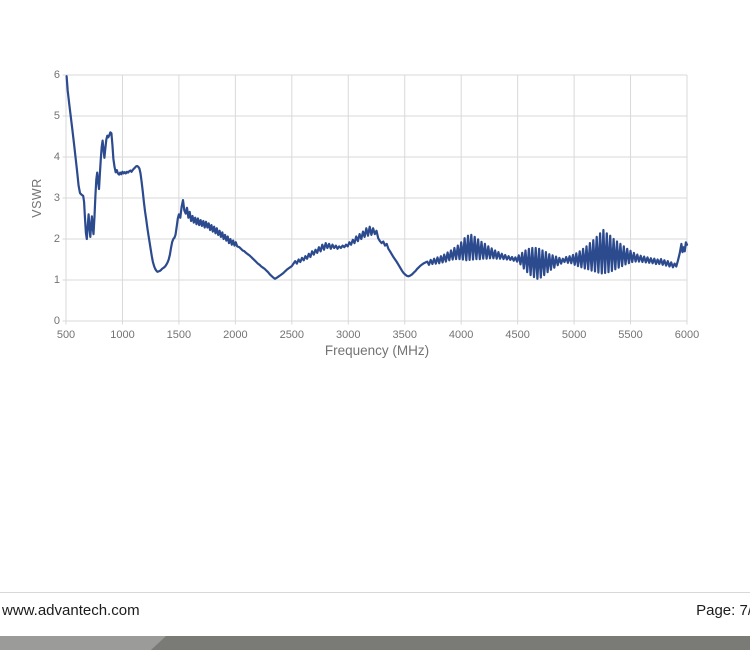 The image size is (750, 650). I want to click on x-tick-label: 2000, so click(235, 335).